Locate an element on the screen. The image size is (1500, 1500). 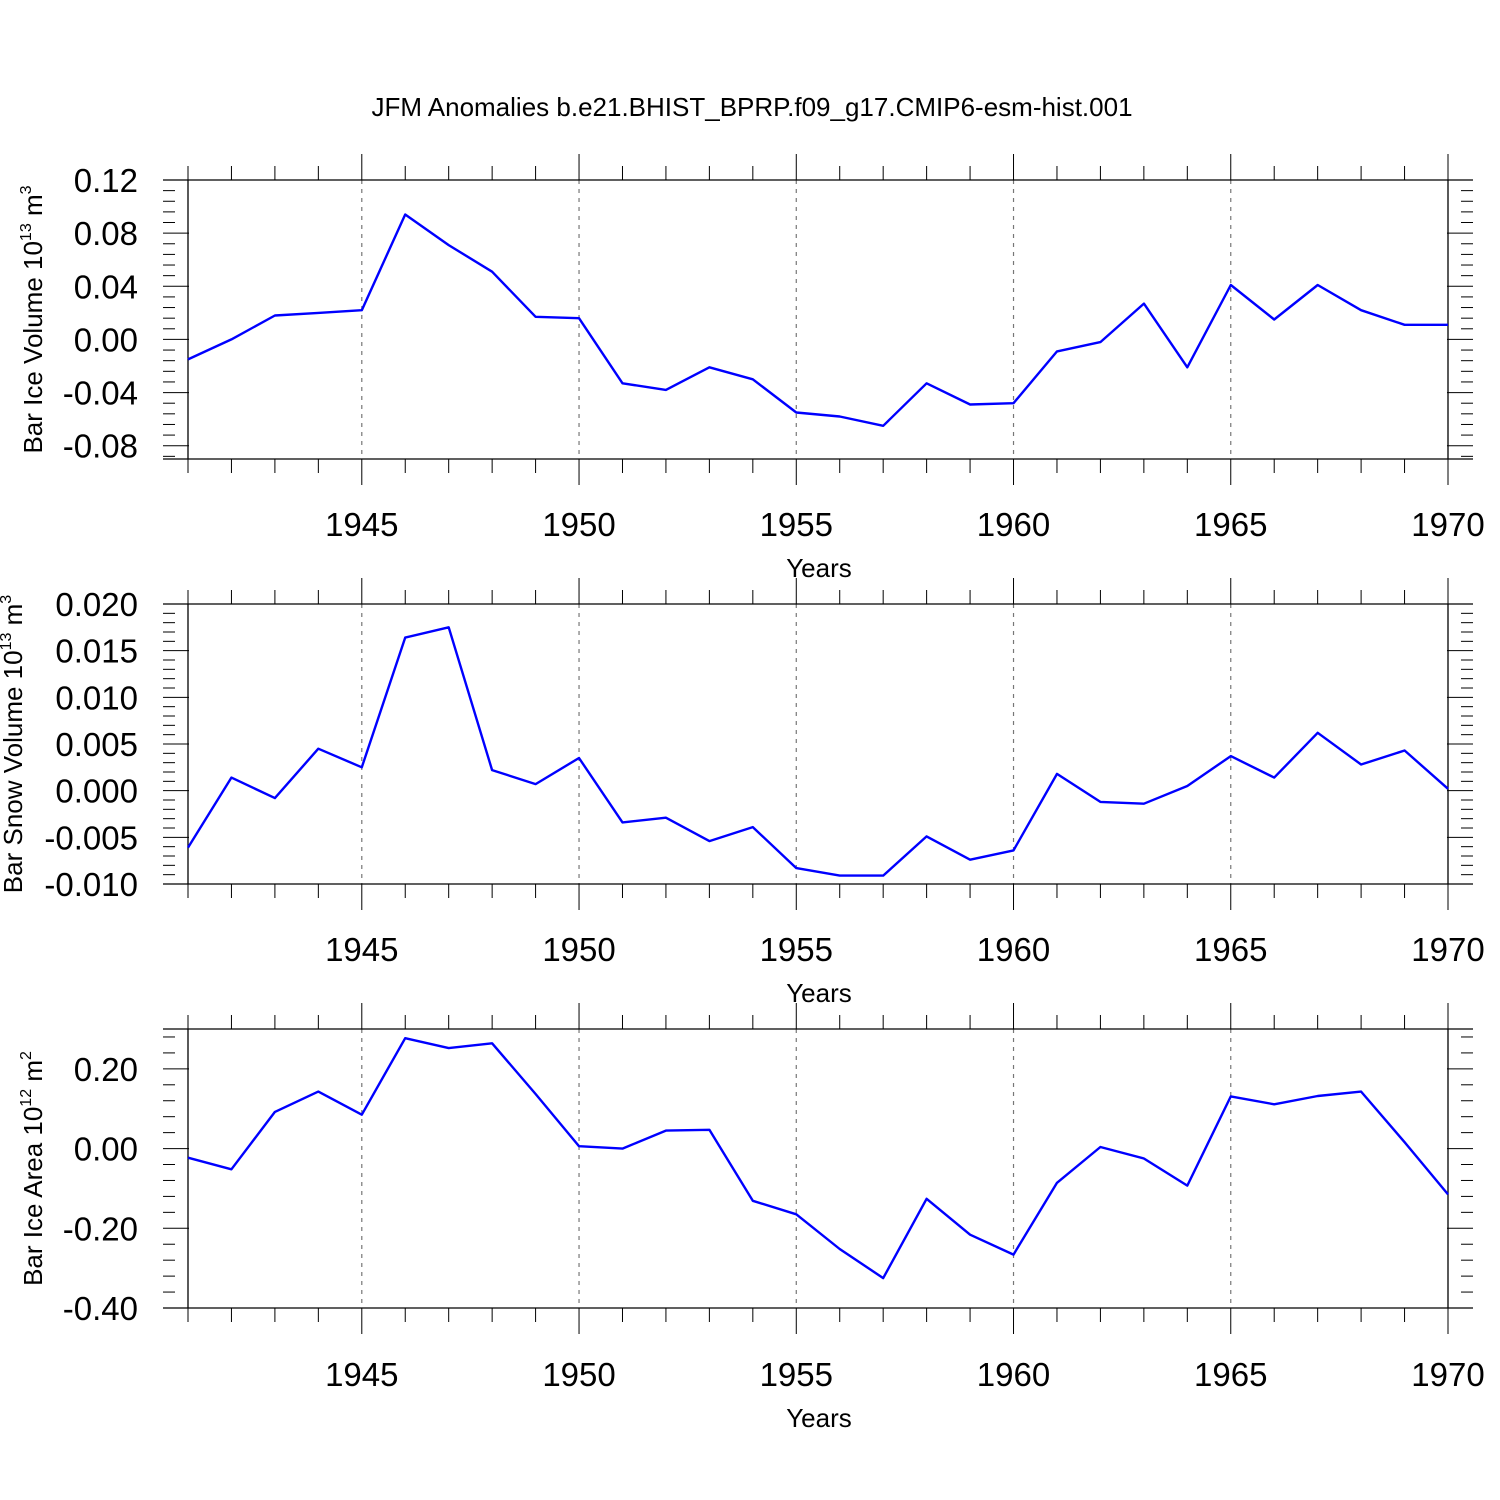
y-tick-label: 0.010 is located at coordinates (96, 697).